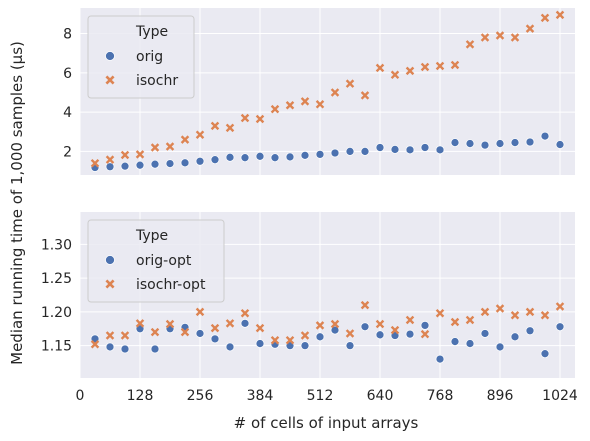  What do you see at coordinates (67, 74) in the screenshot?
I see `y-tick-label: 6` at bounding box center [67, 74].